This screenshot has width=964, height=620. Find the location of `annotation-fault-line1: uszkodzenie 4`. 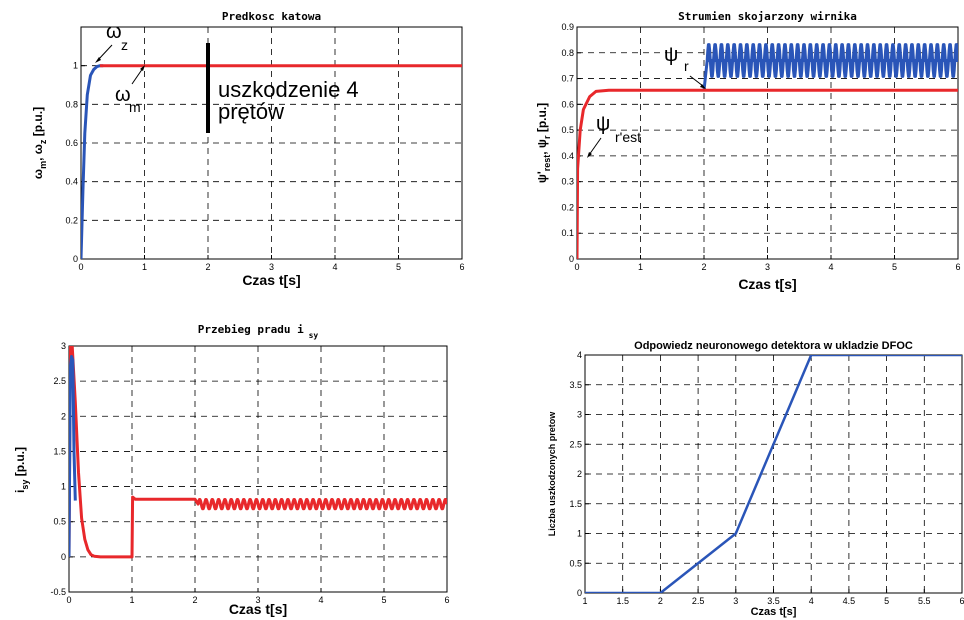

annotation-fault-line1: uszkodzenie 4 is located at coordinates (288, 89).